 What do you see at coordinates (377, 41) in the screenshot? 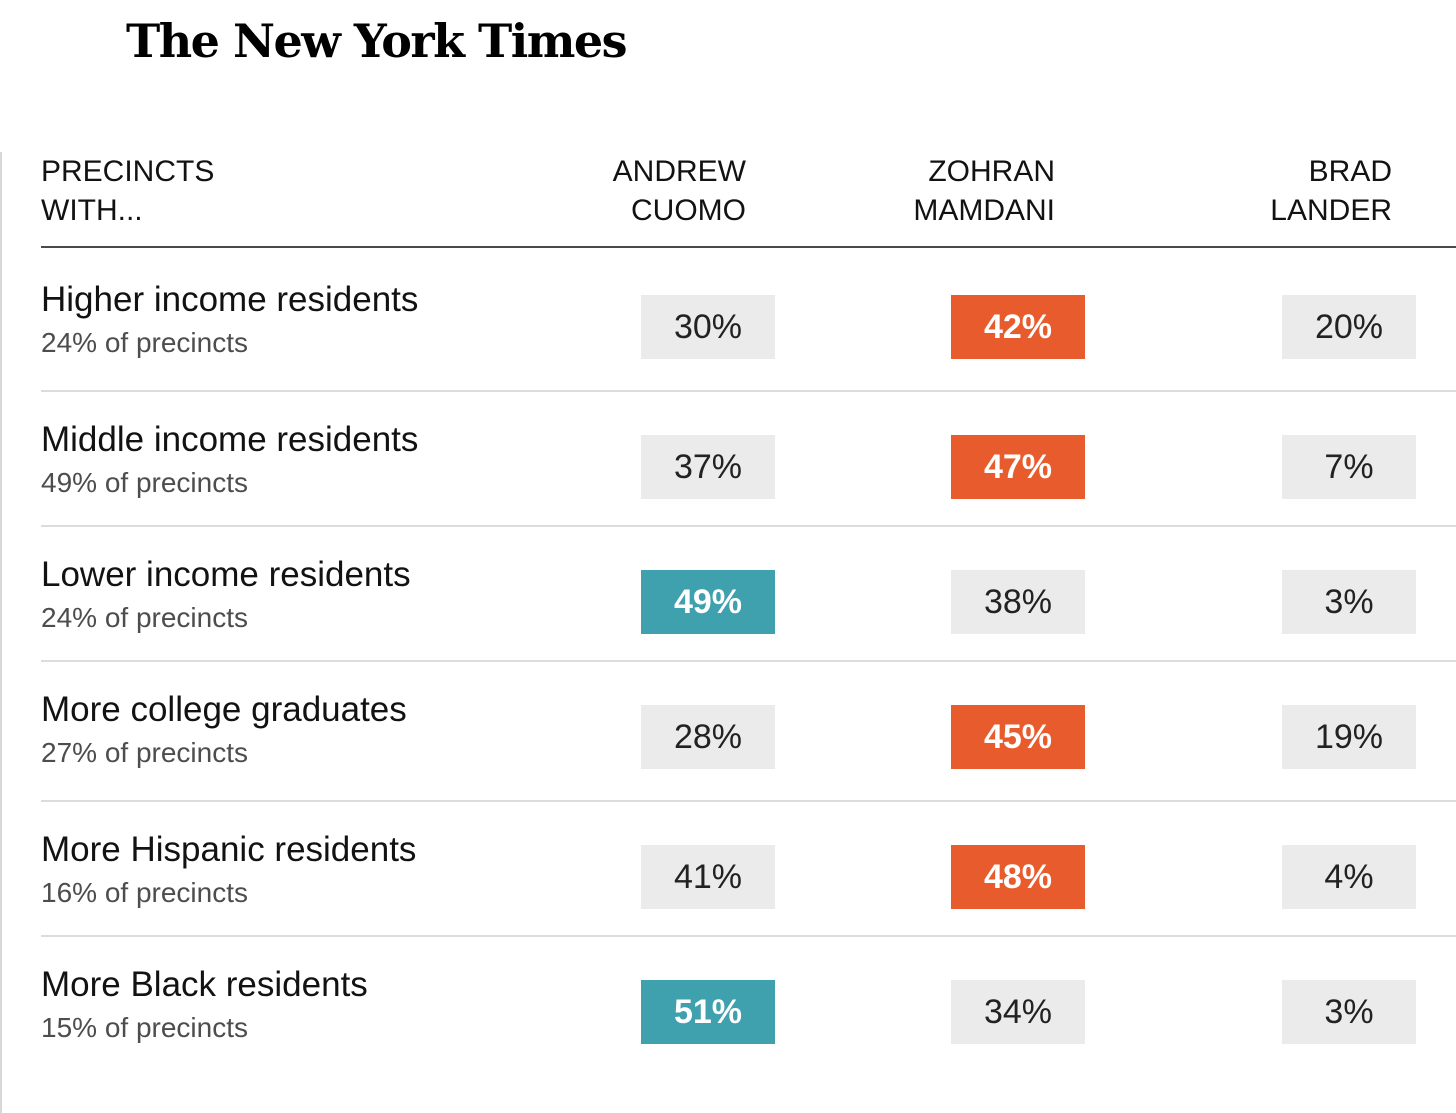
I see `nyt-logo: The New York Times` at bounding box center [377, 41].